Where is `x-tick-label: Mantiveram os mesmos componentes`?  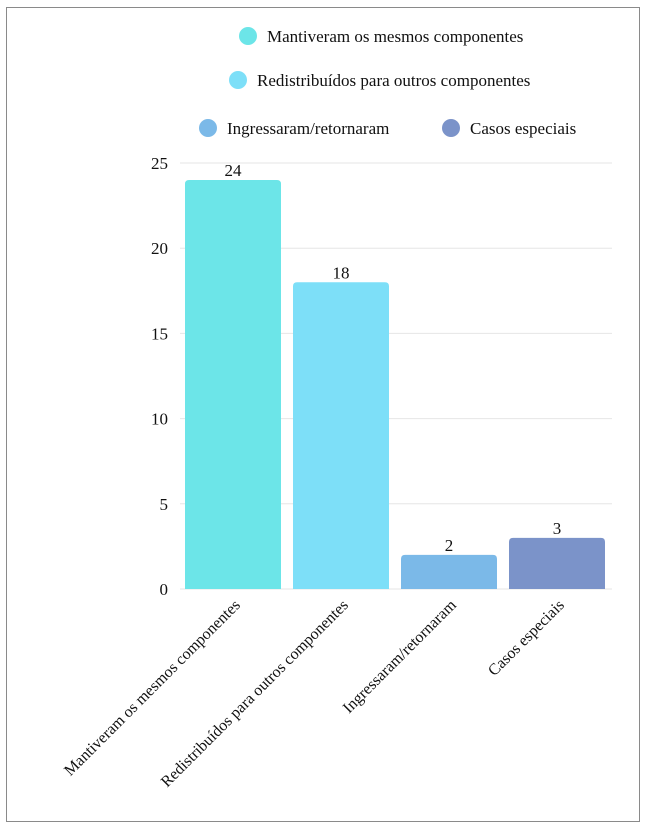
x-tick-label: Mantiveram os mesmos componentes is located at coordinates (152, 688).